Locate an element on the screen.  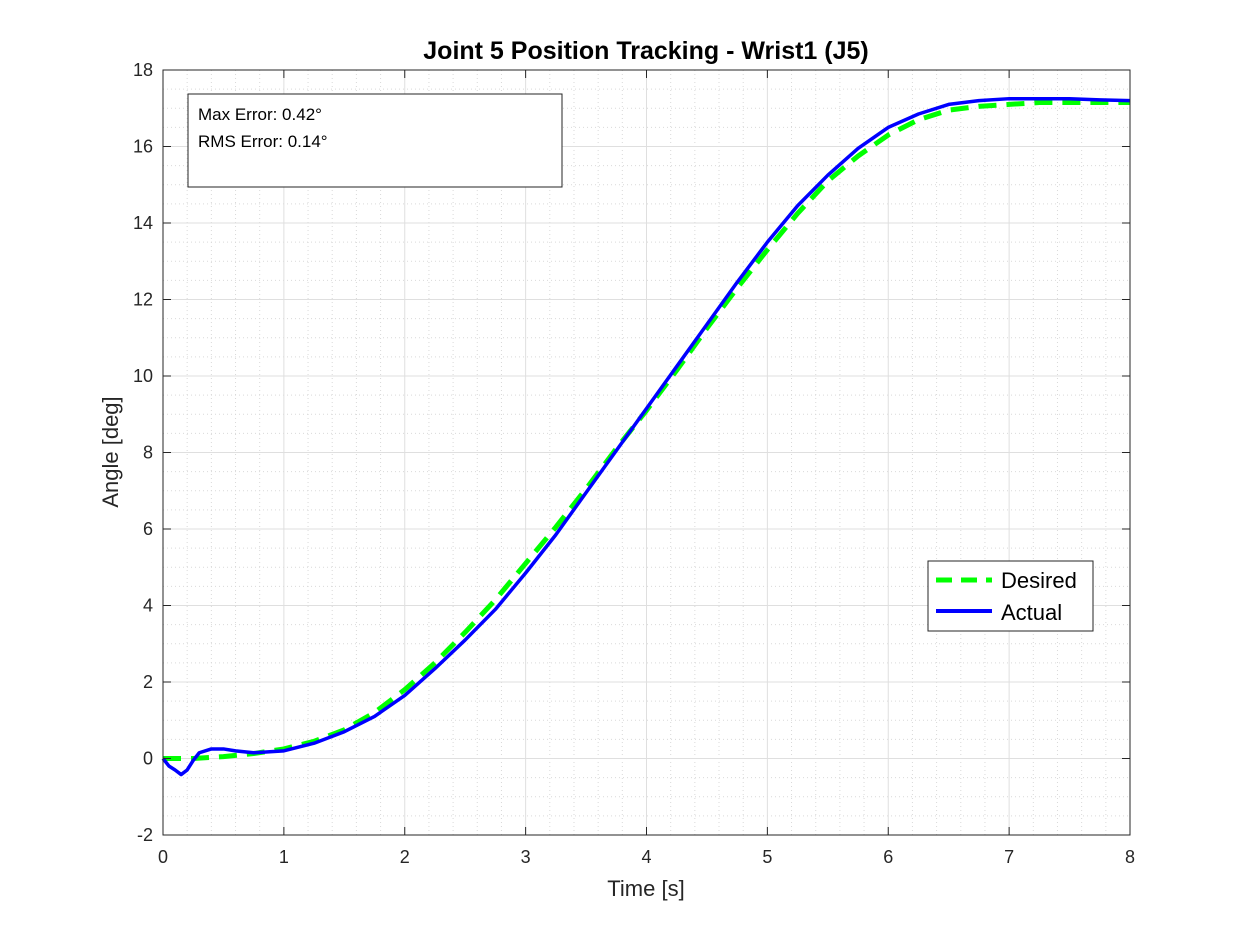
y-tick-label: 18 is located at coordinates (143, 70).